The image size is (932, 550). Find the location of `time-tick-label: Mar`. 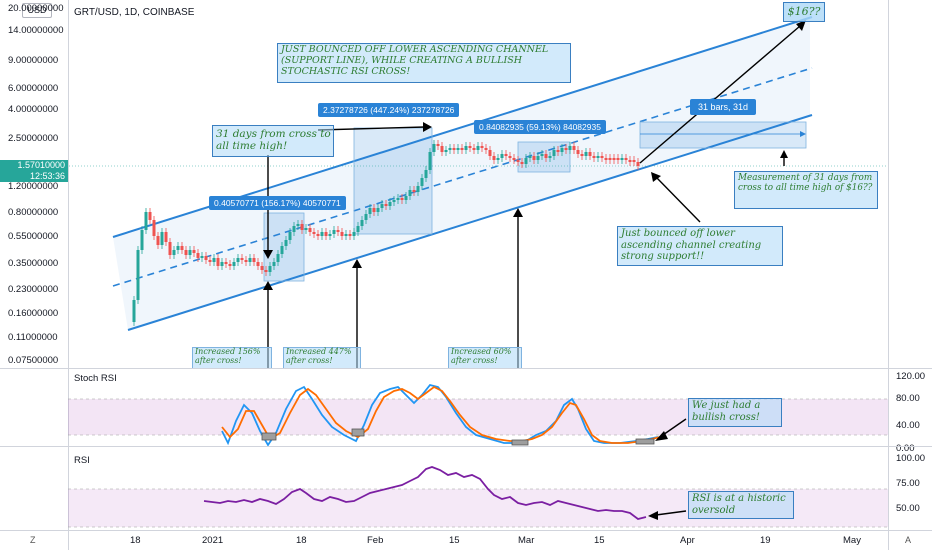

time-tick-label: Mar is located at coordinates (526, 540).